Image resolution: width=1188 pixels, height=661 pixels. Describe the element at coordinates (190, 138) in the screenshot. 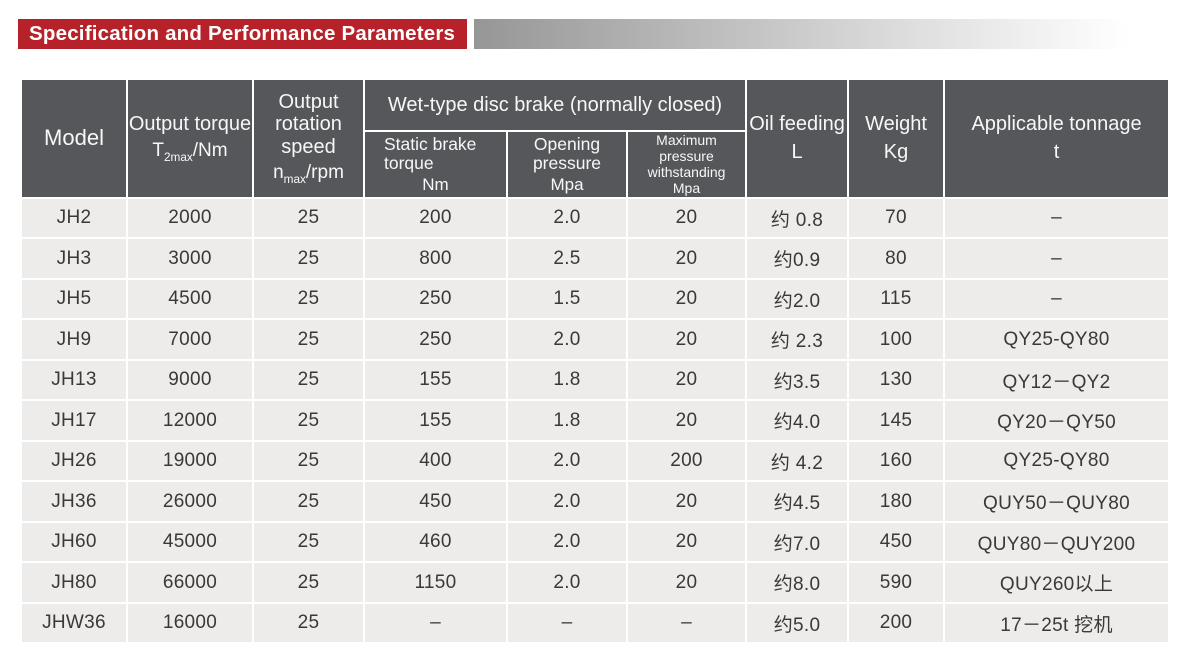

I see `col-header-output-torque: Output torque T2max/Nm` at that location.